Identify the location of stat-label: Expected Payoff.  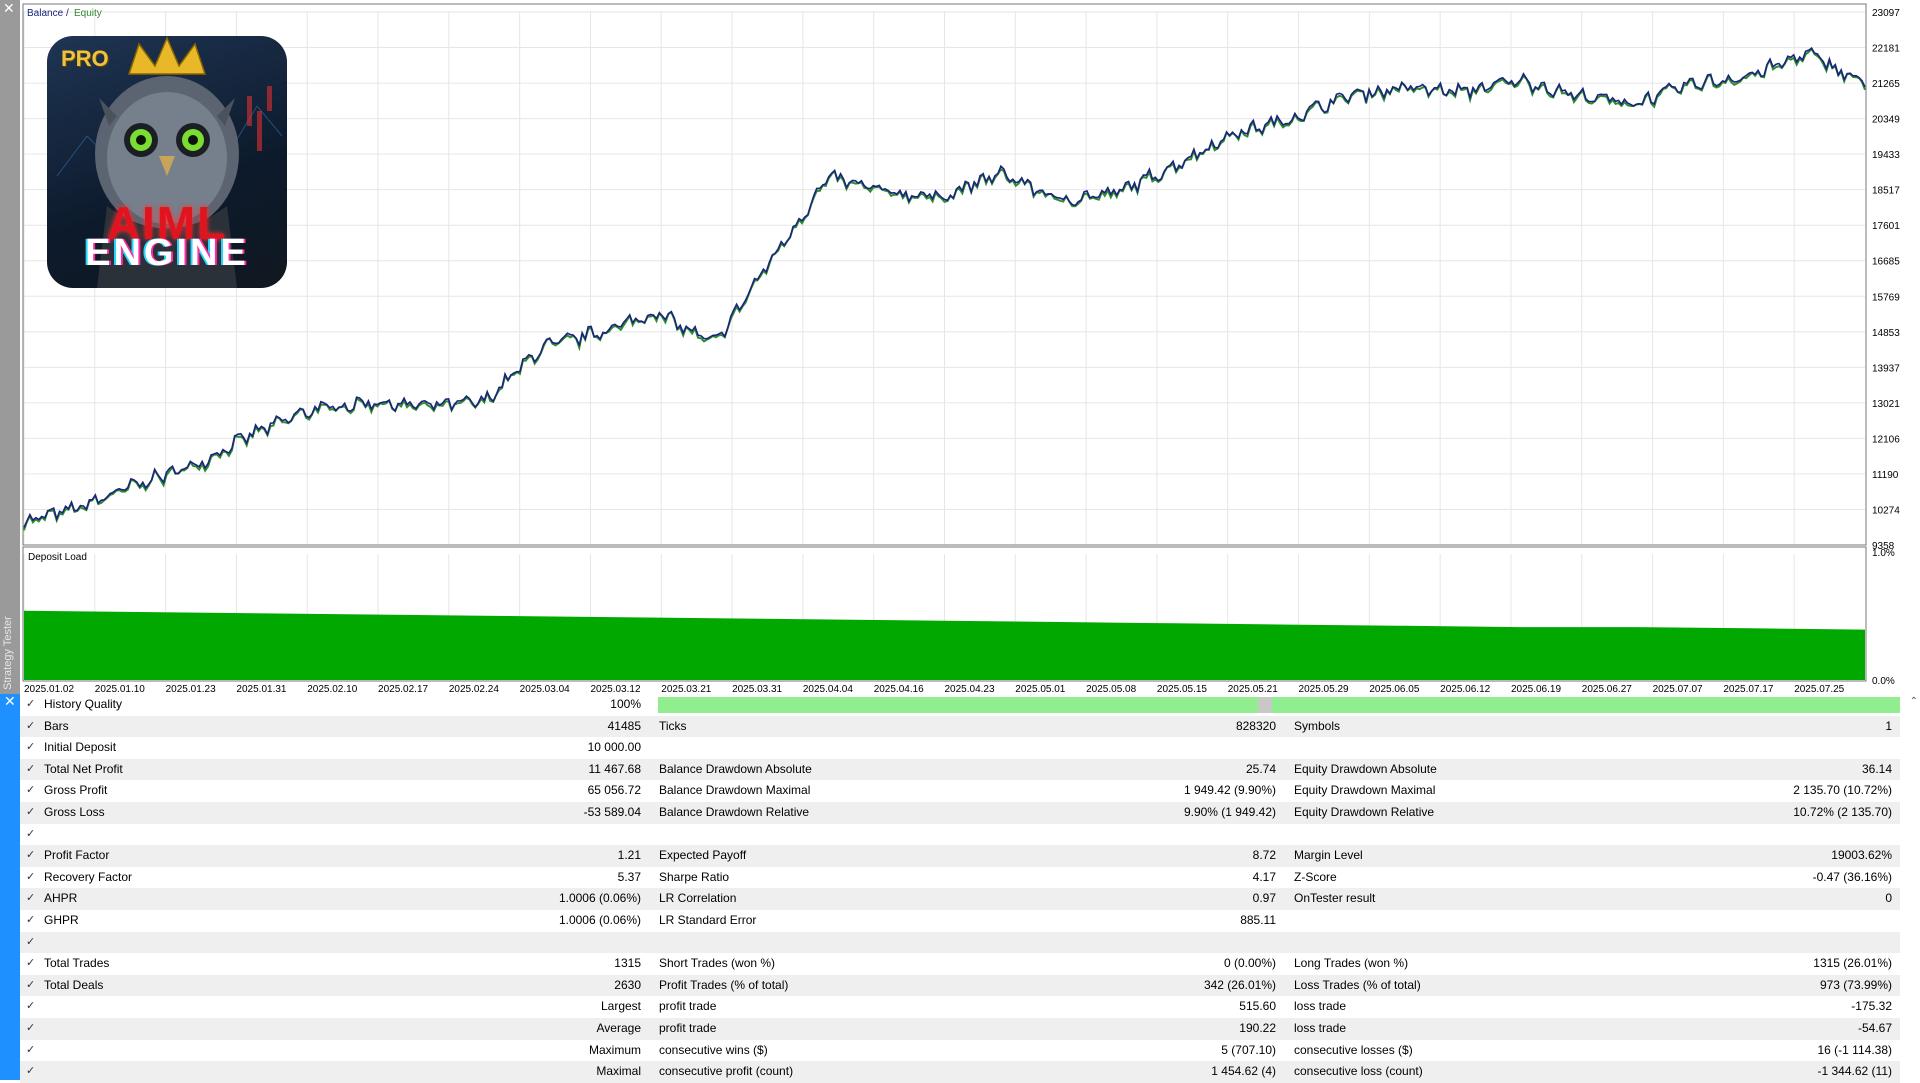
(703, 855).